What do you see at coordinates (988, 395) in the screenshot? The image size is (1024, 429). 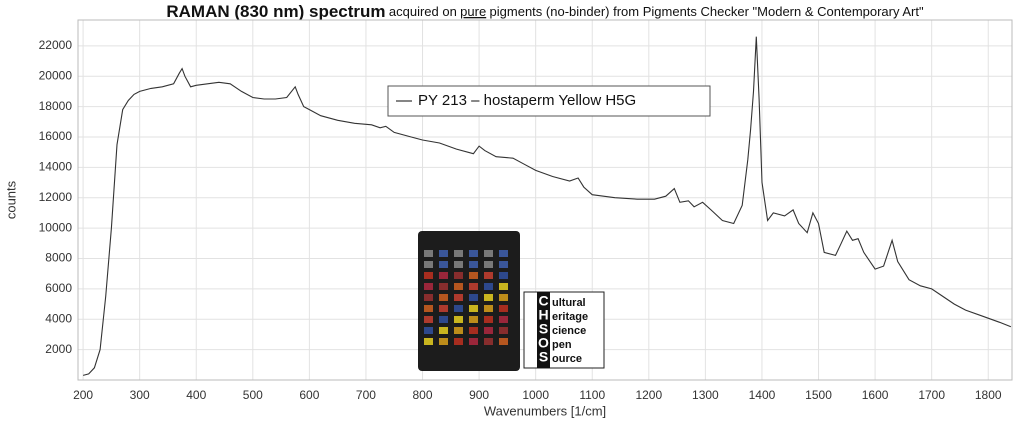 I see `x-tick-label: 1800` at bounding box center [988, 395].